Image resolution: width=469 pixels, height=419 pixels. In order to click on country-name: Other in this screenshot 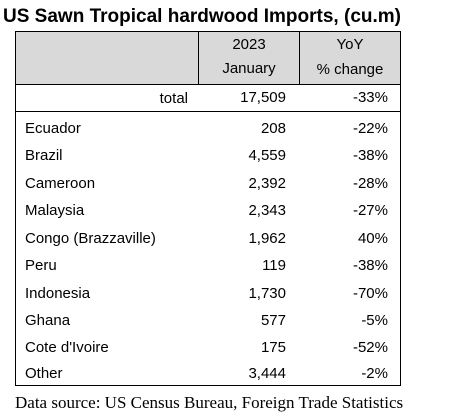, I will do `click(44, 373)`.